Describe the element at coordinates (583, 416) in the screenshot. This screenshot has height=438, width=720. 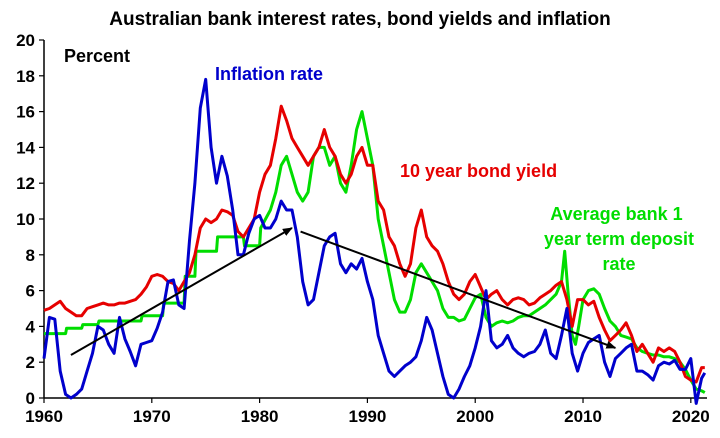
I see `x-tick-label: 2010` at that location.